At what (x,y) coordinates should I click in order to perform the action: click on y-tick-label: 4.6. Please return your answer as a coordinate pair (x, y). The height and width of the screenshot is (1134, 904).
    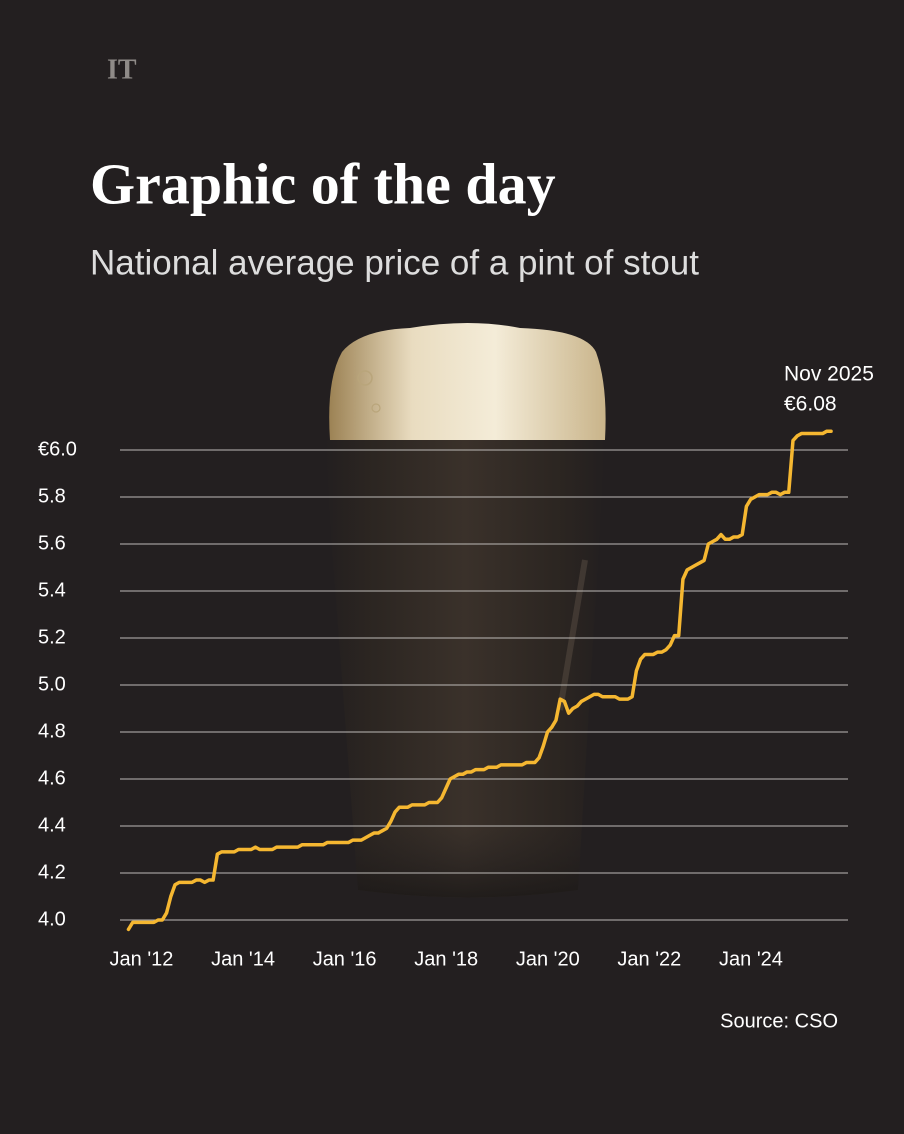
    Looking at the image, I should click on (52, 778).